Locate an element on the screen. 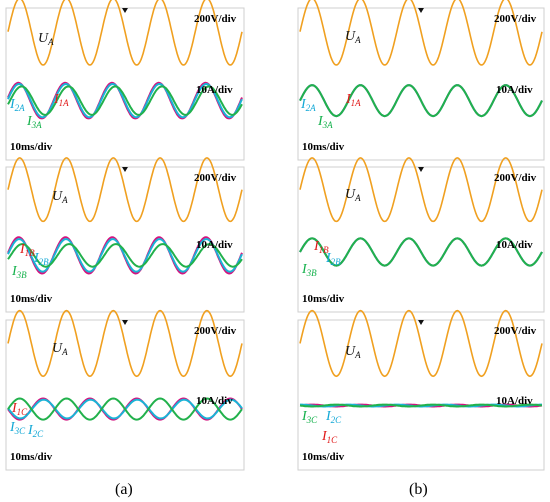 The image size is (550, 502). signal-label: I1B is located at coordinates (27, 250).